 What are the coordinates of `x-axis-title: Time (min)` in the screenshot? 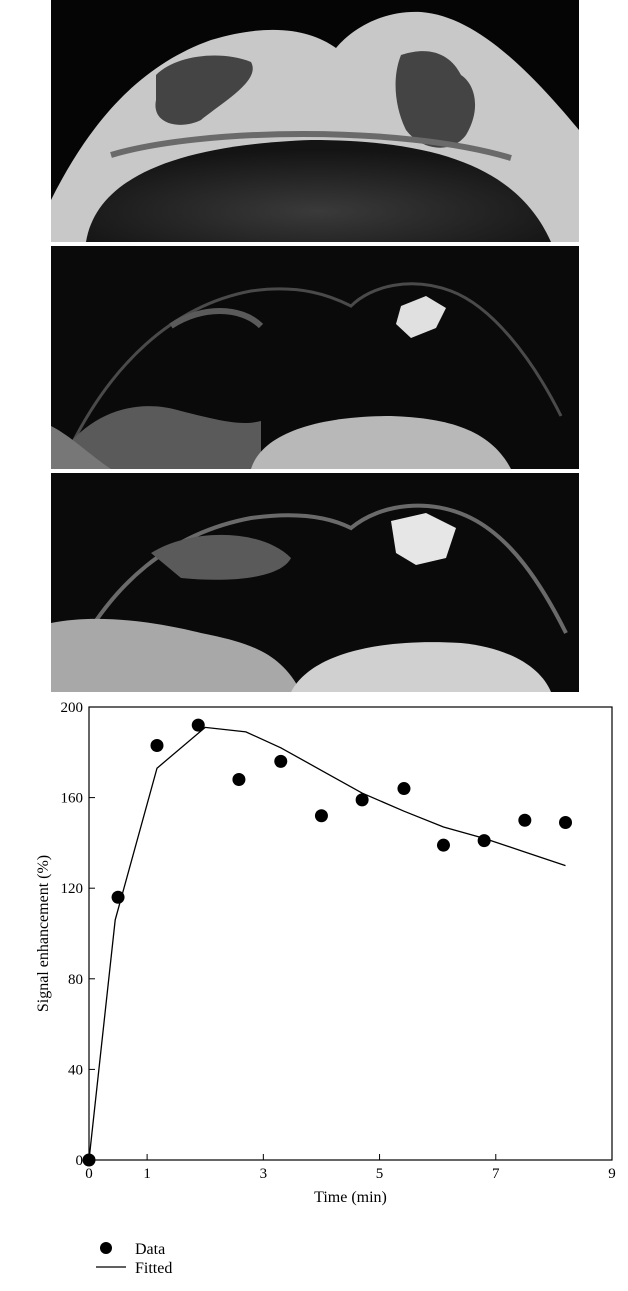 It's located at (350, 1197).